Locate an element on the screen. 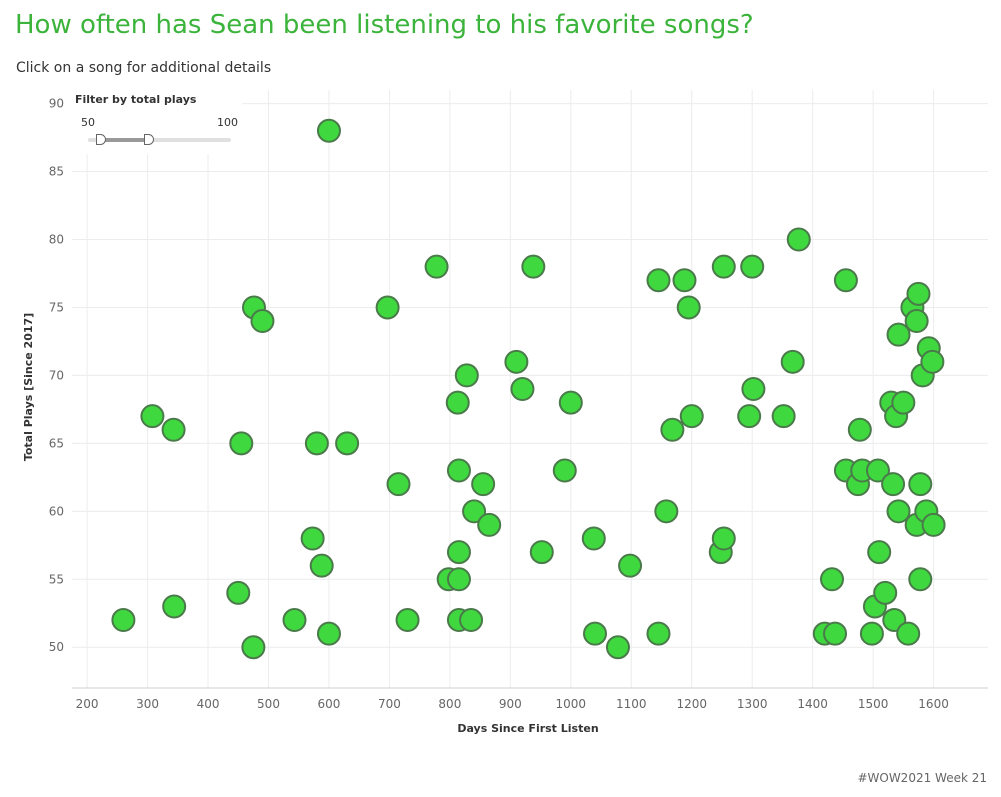  filter-slider-range is located at coordinates (124, 140).